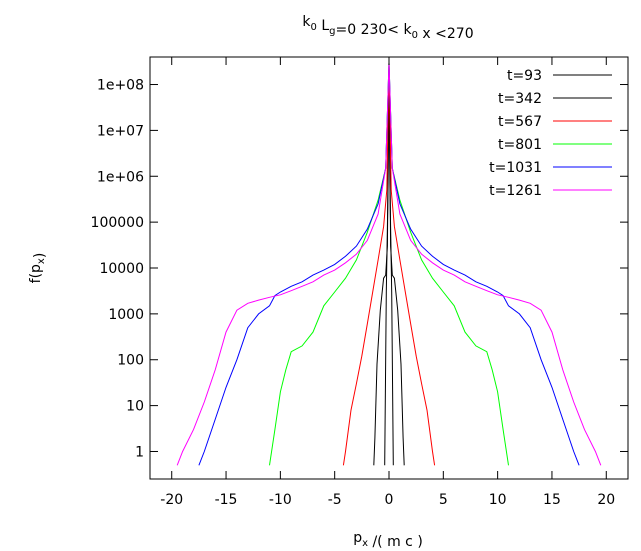  I want to click on legend-label: t=93, so click(524, 76).